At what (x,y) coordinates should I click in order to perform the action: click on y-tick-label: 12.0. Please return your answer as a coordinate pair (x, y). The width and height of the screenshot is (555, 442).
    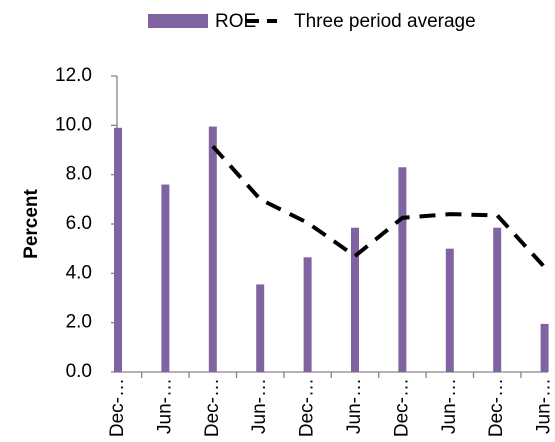
    Looking at the image, I should click on (73, 75).